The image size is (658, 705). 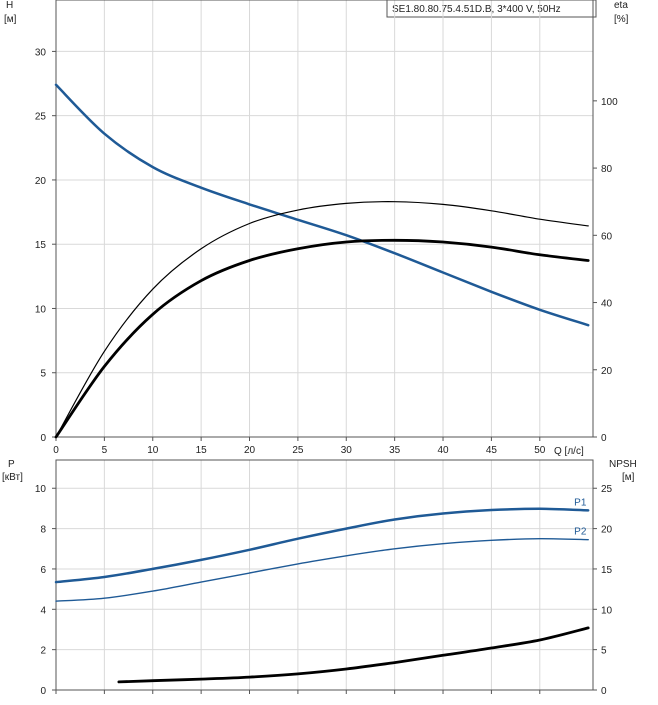 I want to click on bottom-right-tick-label: 20, so click(x=607, y=530).